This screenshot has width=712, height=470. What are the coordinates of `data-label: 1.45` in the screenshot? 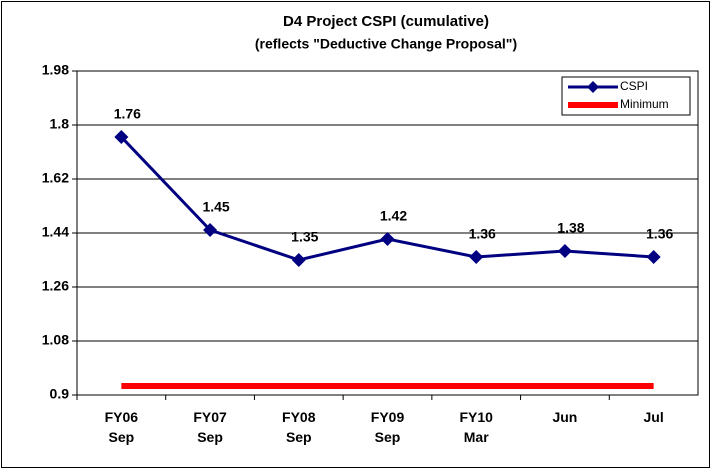 It's located at (215, 207).